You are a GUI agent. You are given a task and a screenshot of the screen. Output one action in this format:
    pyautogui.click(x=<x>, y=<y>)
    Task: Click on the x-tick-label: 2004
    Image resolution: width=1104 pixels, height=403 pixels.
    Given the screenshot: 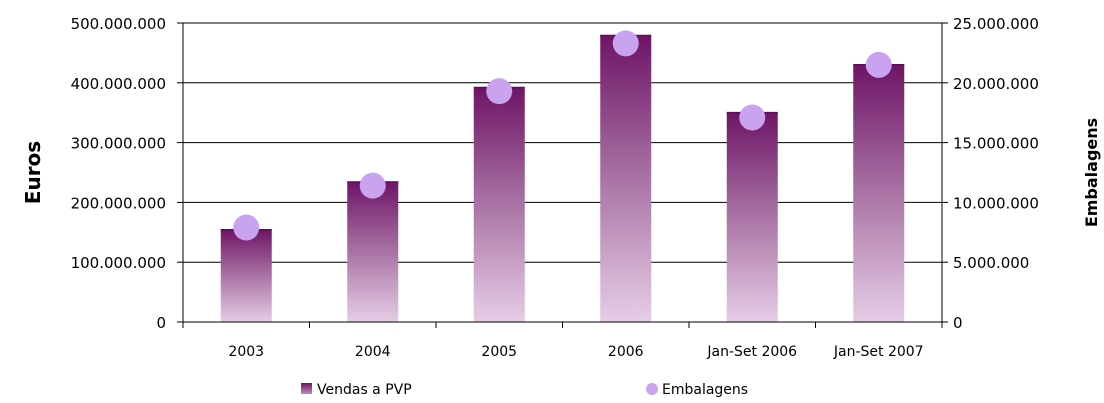 What is the action you would take?
    pyautogui.click(x=373, y=352)
    